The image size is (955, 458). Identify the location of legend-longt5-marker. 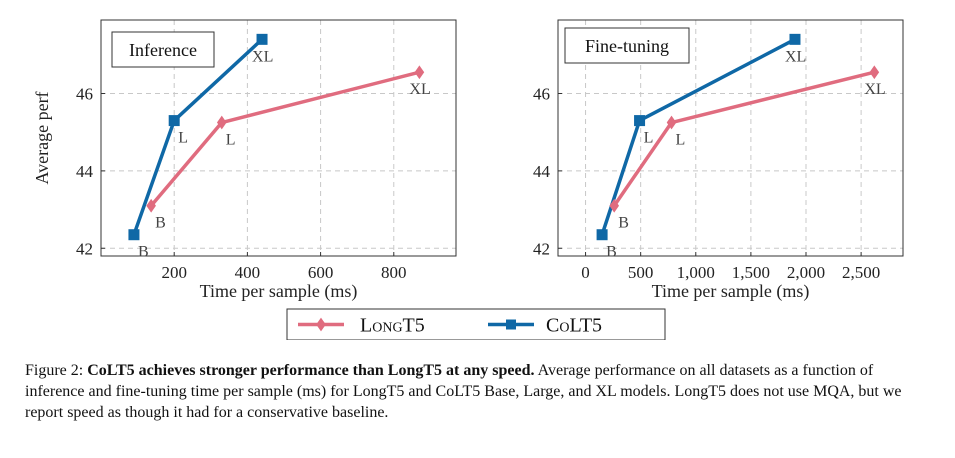
(321, 324).